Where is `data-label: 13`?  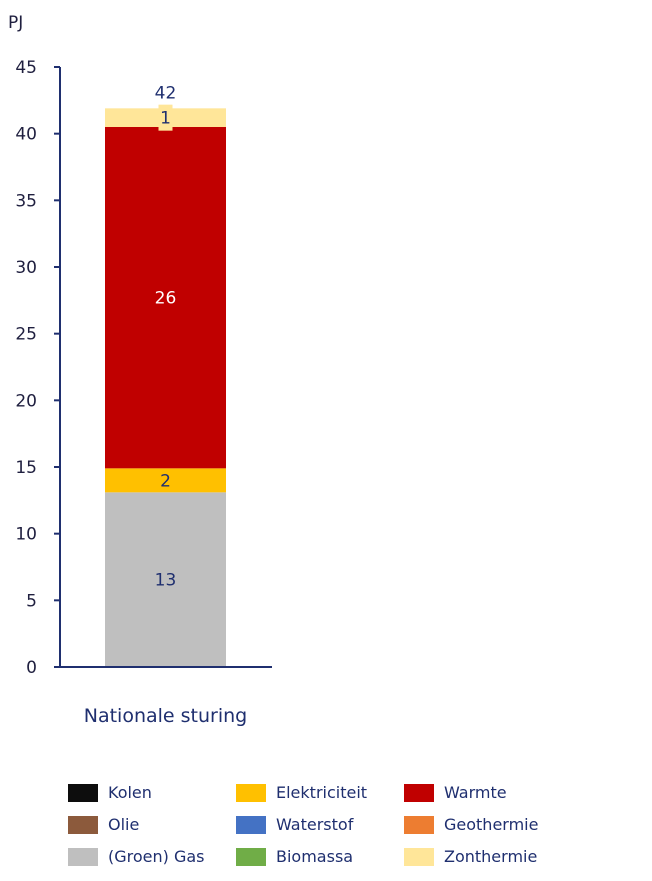 data-label: 13 is located at coordinates (166, 581).